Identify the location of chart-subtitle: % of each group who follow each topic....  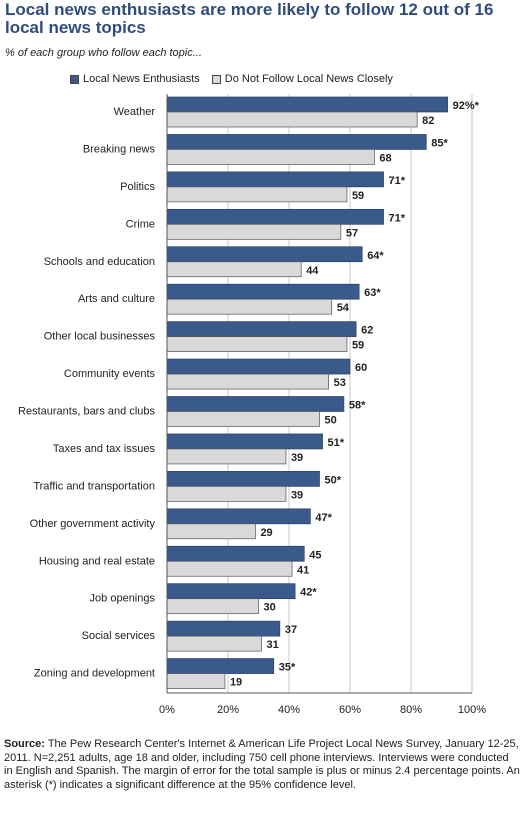
(103, 53).